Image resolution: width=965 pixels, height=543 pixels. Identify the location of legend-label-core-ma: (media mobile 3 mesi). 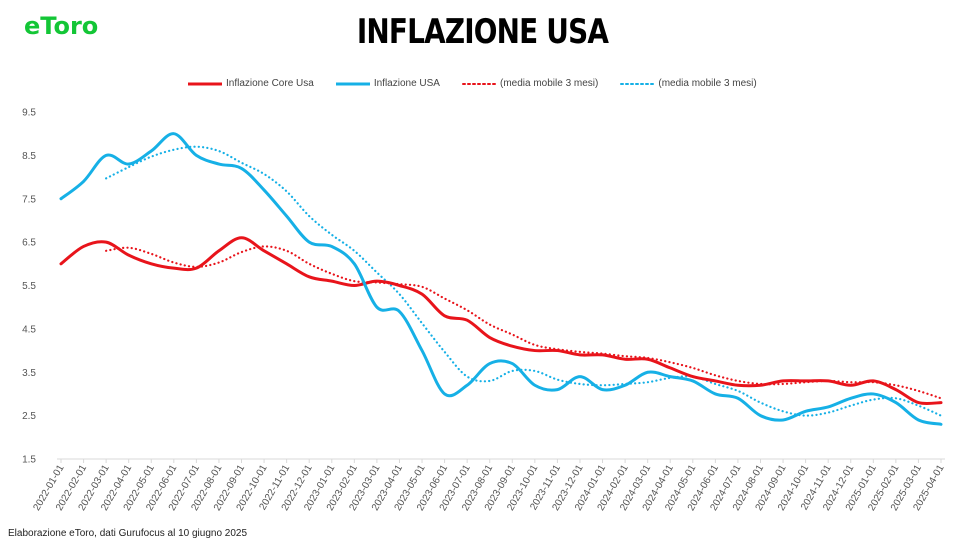
(549, 83).